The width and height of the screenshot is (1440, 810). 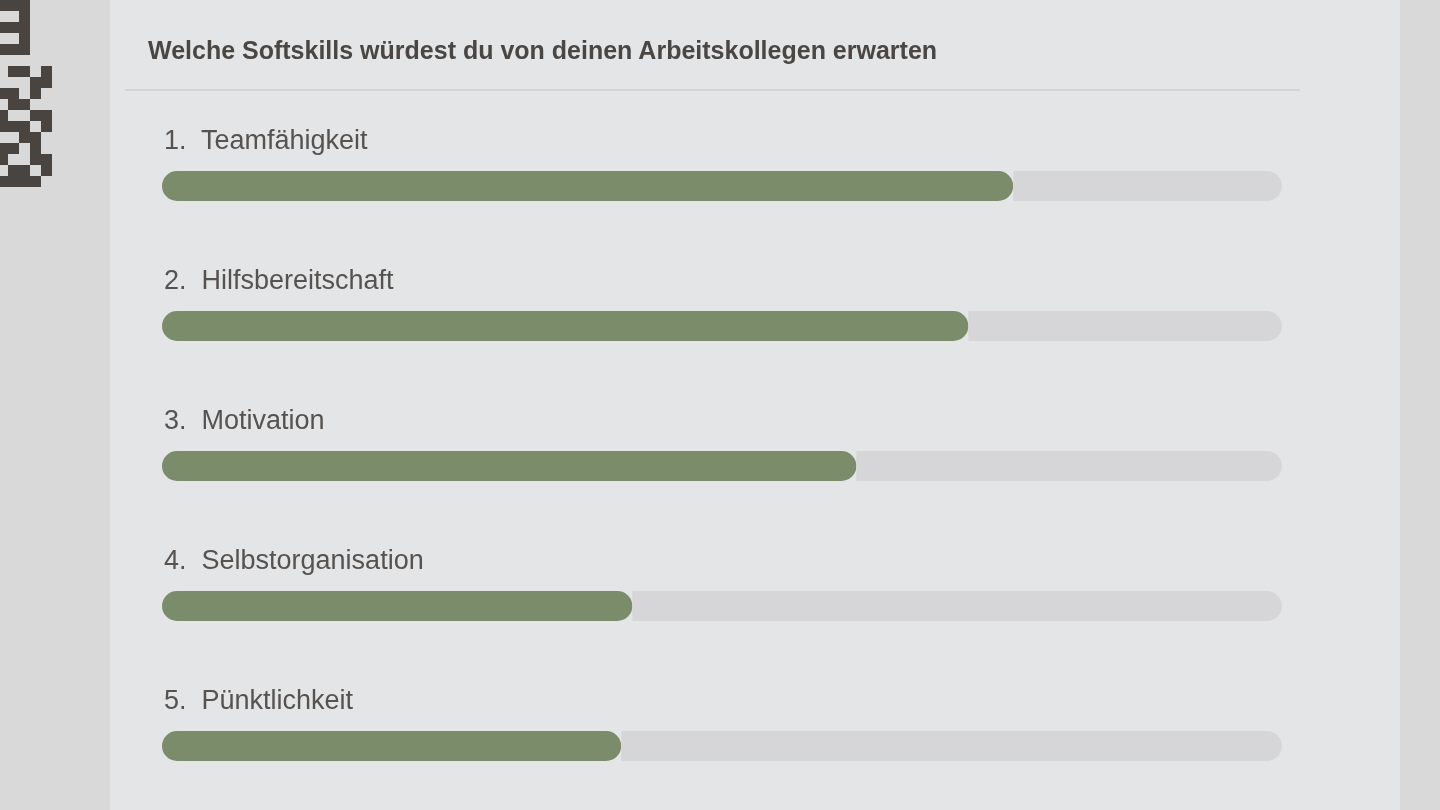 What do you see at coordinates (244, 420) in the screenshot?
I see `y-tick-label: 3. Motivation` at bounding box center [244, 420].